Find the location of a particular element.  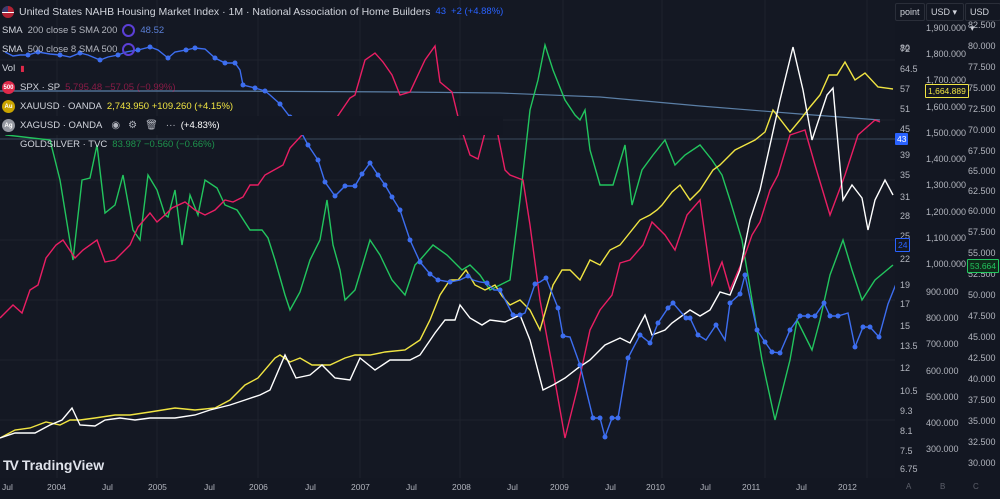

axis-tick: 72.500 is located at coordinates (982, 109).